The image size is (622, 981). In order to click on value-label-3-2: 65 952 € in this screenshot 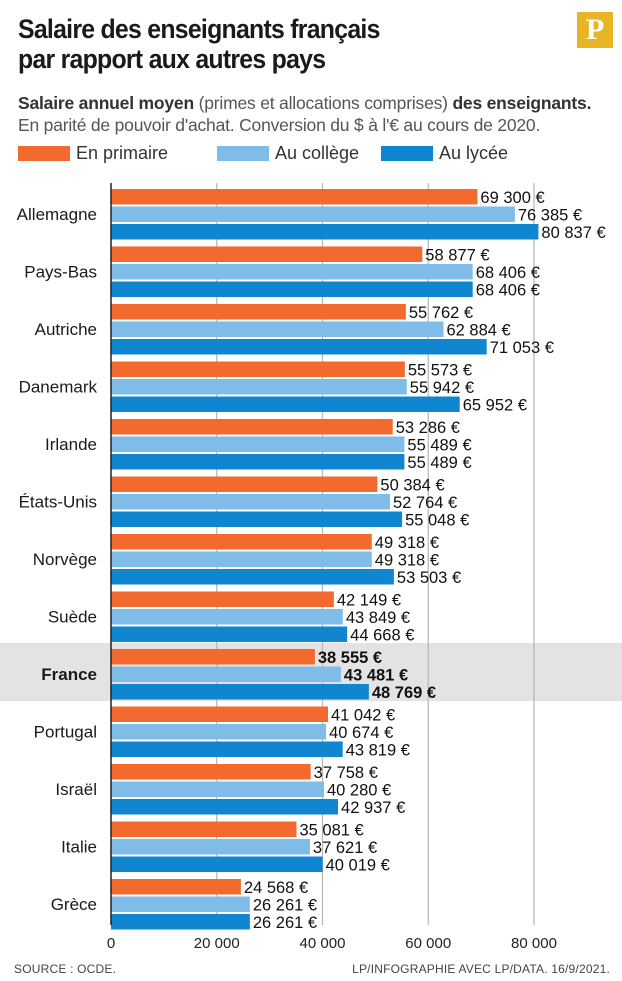, I will do `click(495, 406)`.